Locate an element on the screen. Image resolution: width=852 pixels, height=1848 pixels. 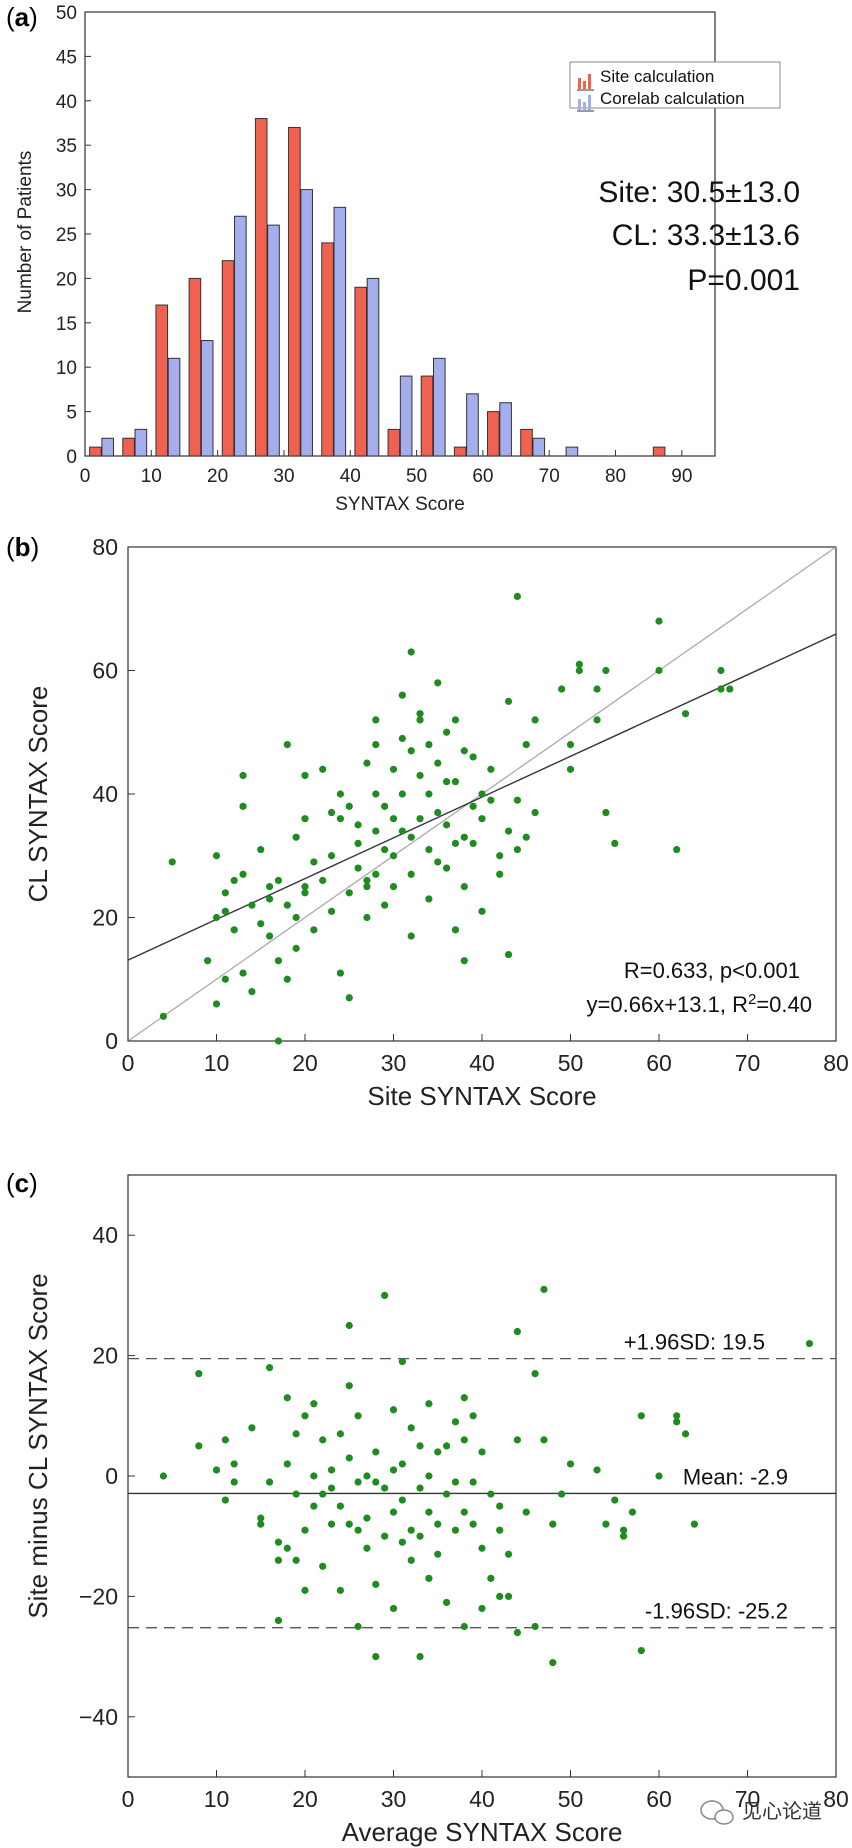
y-tick-label: 80 is located at coordinates (105, 547).